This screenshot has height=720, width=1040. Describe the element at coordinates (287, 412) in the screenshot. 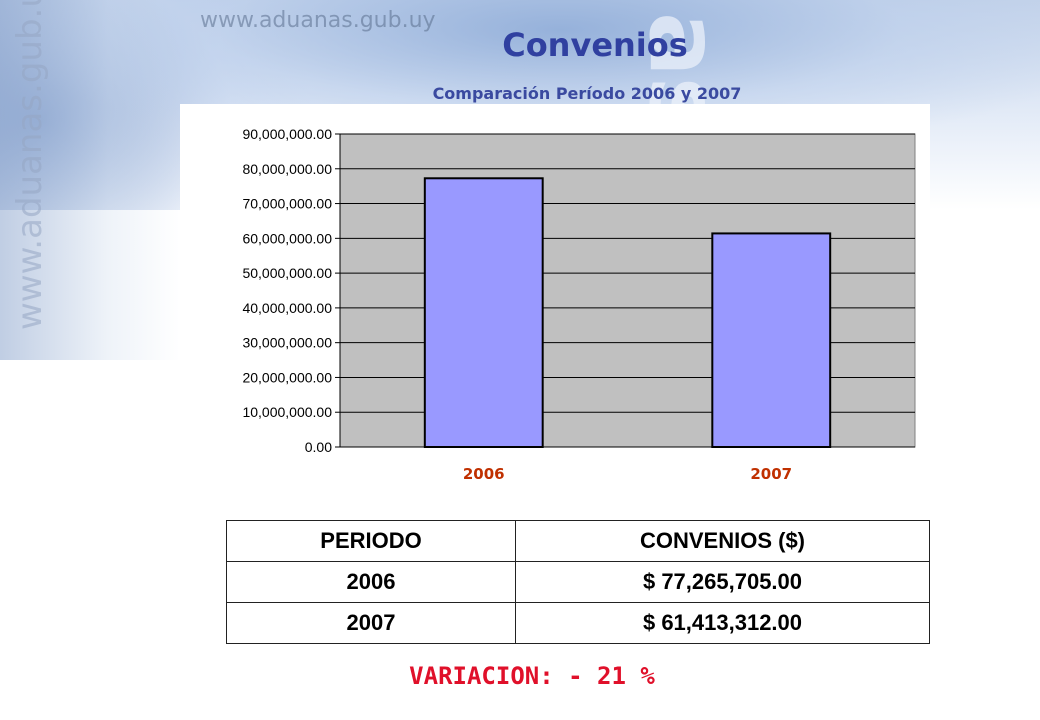

I see `y-tick-label: 10,000,000.00` at that location.